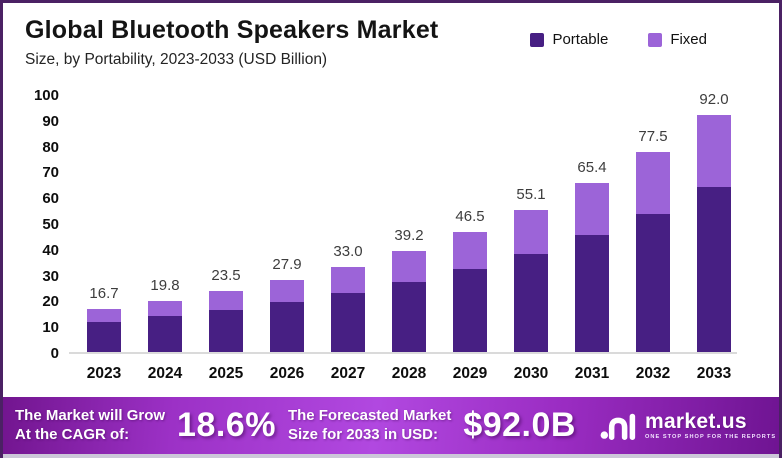 The height and width of the screenshot is (458, 782). Describe the element at coordinates (226, 373) in the screenshot. I see `x-axis-label-2025: 2025` at that location.